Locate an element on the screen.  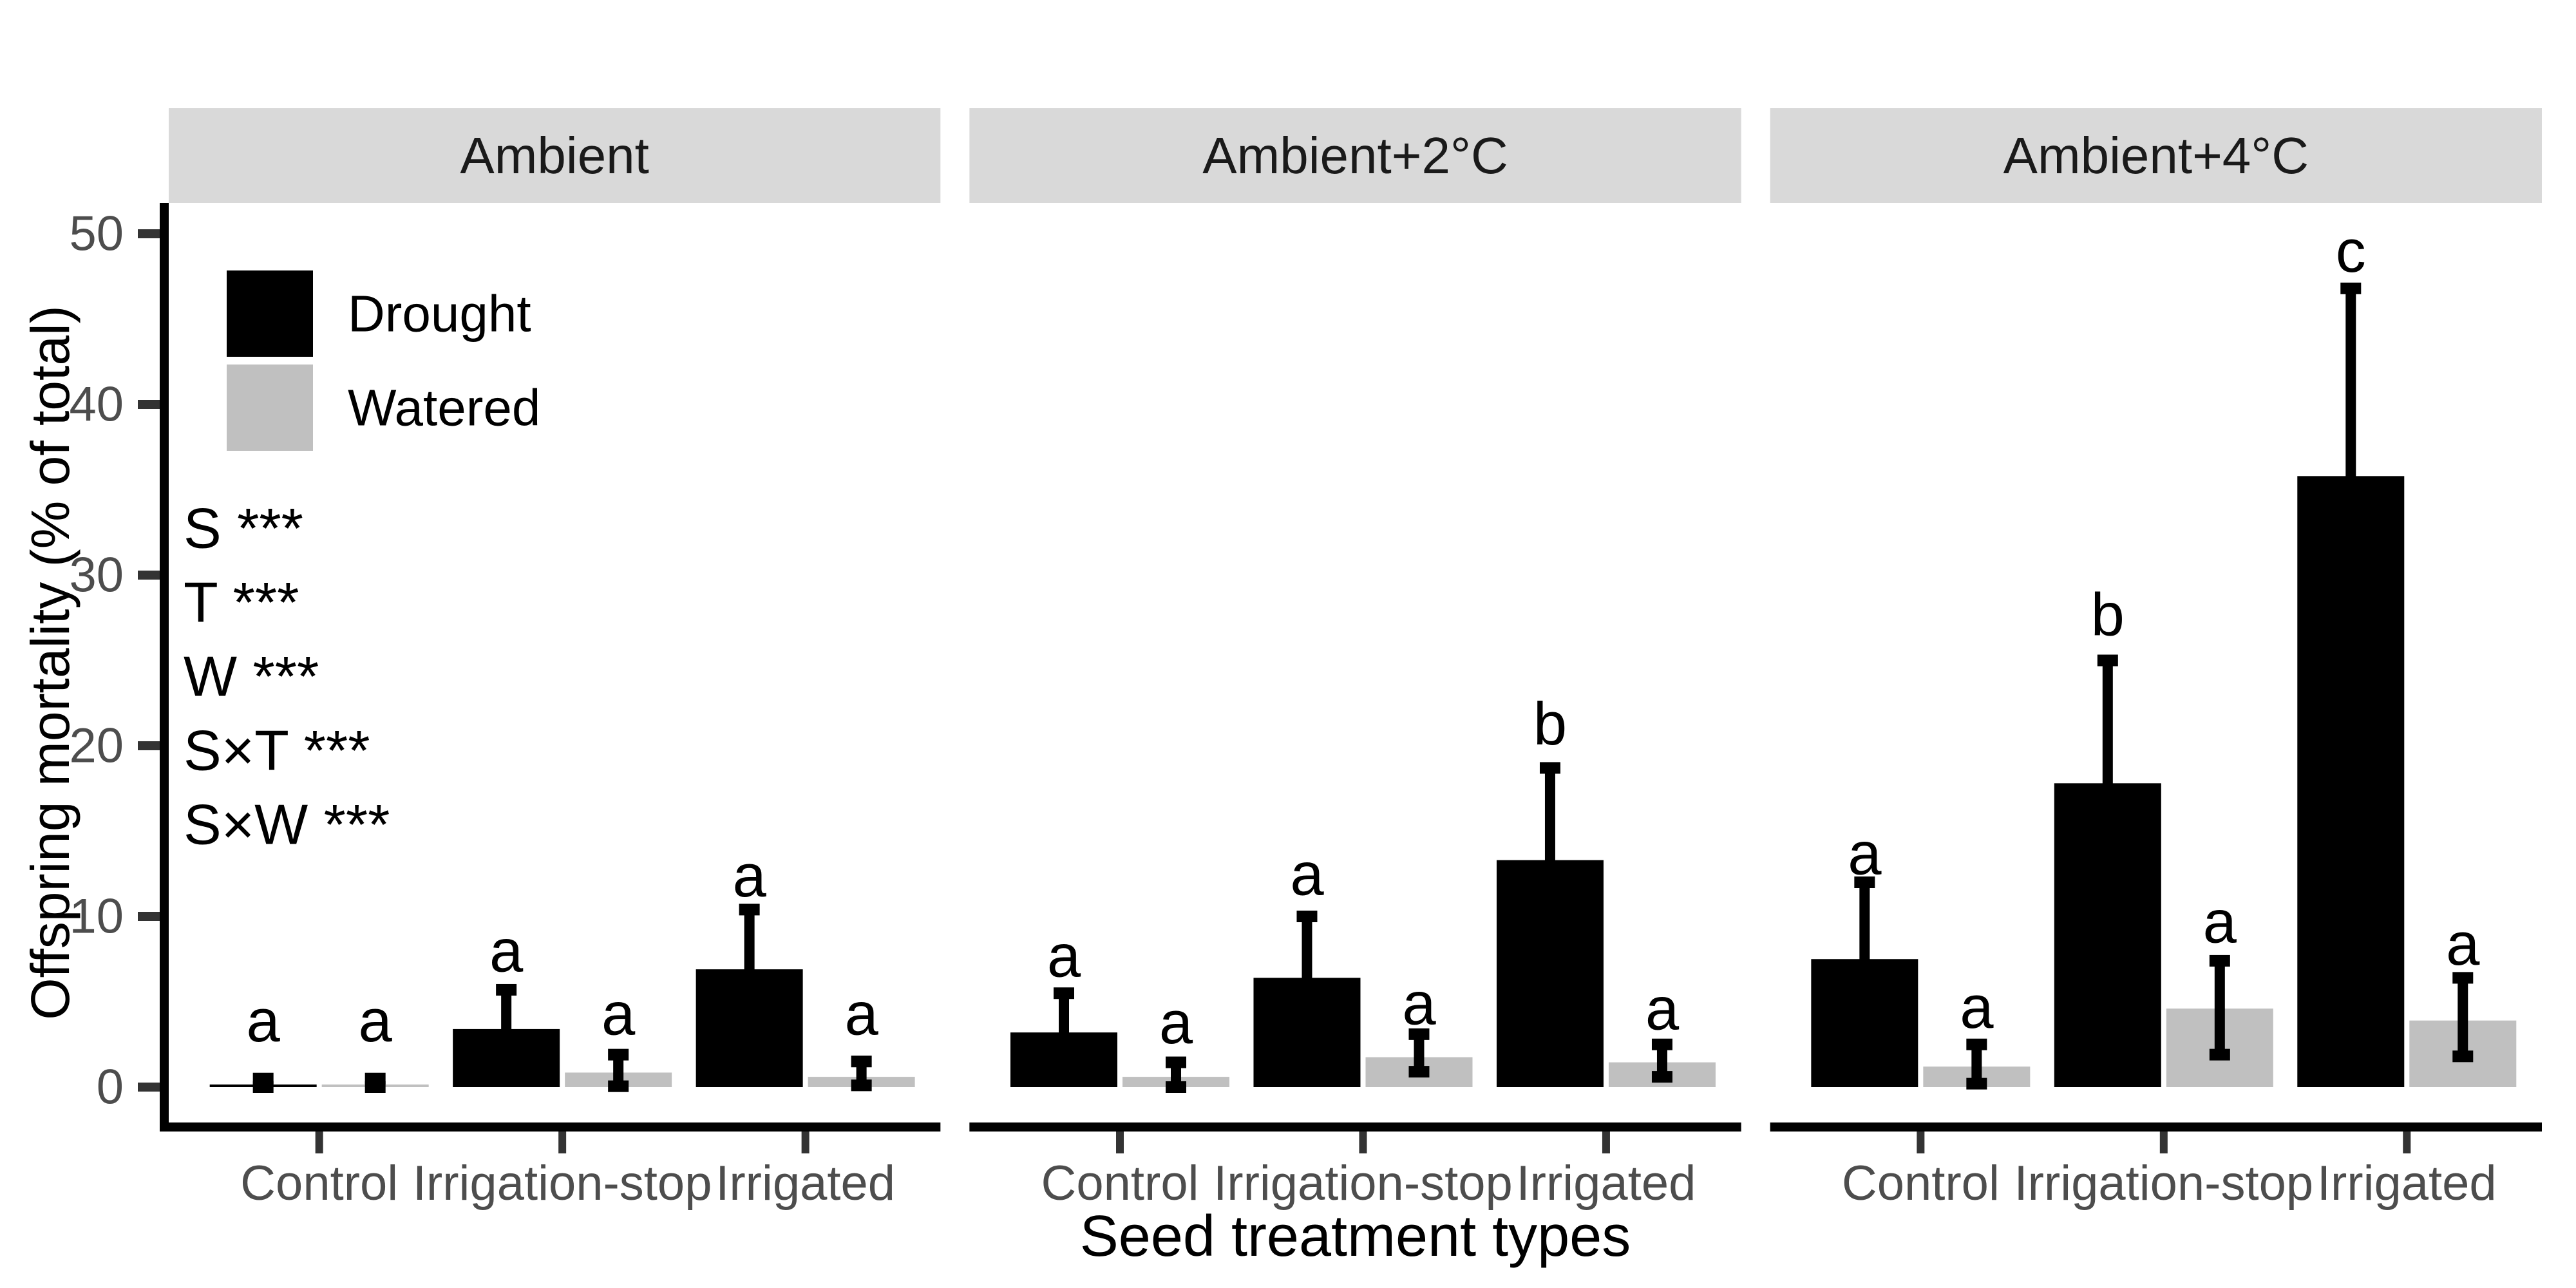
legend-swatch-drought is located at coordinates (270, 313).